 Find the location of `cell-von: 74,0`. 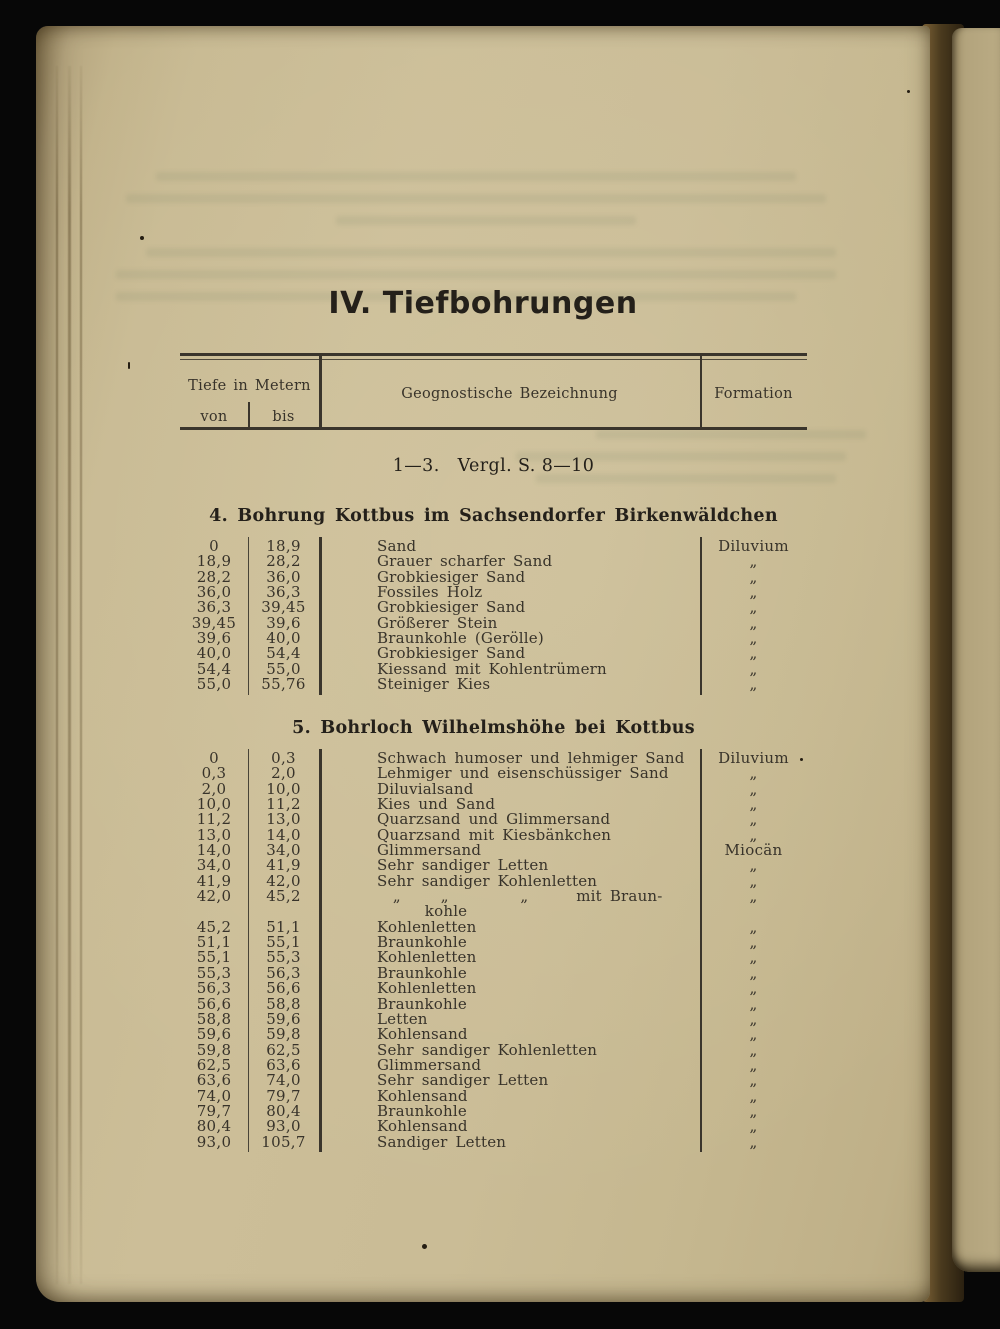

cell-von: 74,0 is located at coordinates (214, 1095).